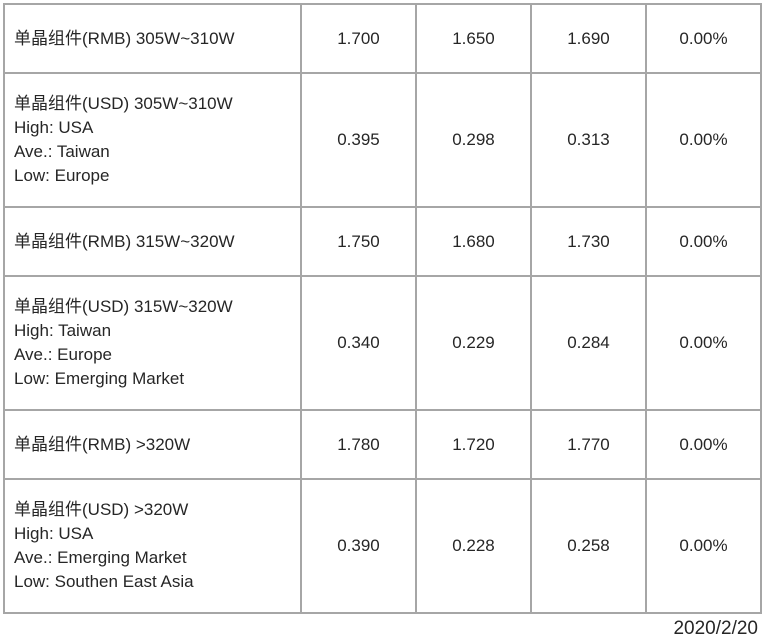  Describe the element at coordinates (63, 330) in the screenshot. I see `region-note: High: Taiwan` at that location.